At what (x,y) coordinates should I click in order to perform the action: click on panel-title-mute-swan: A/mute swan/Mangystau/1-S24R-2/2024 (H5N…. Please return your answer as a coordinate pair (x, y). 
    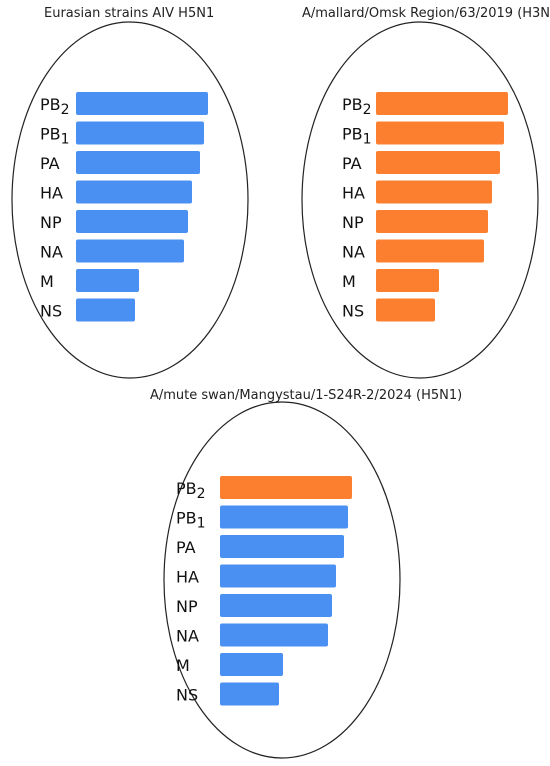
    Looking at the image, I should click on (306, 395).